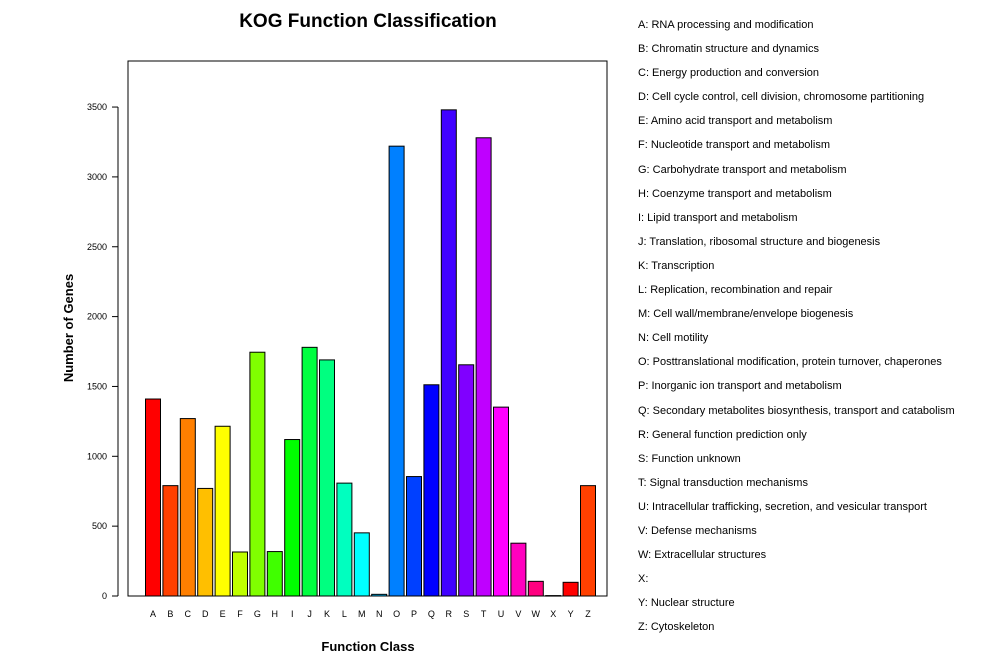  I want to click on y-tick-label: 2500, so click(97, 247).